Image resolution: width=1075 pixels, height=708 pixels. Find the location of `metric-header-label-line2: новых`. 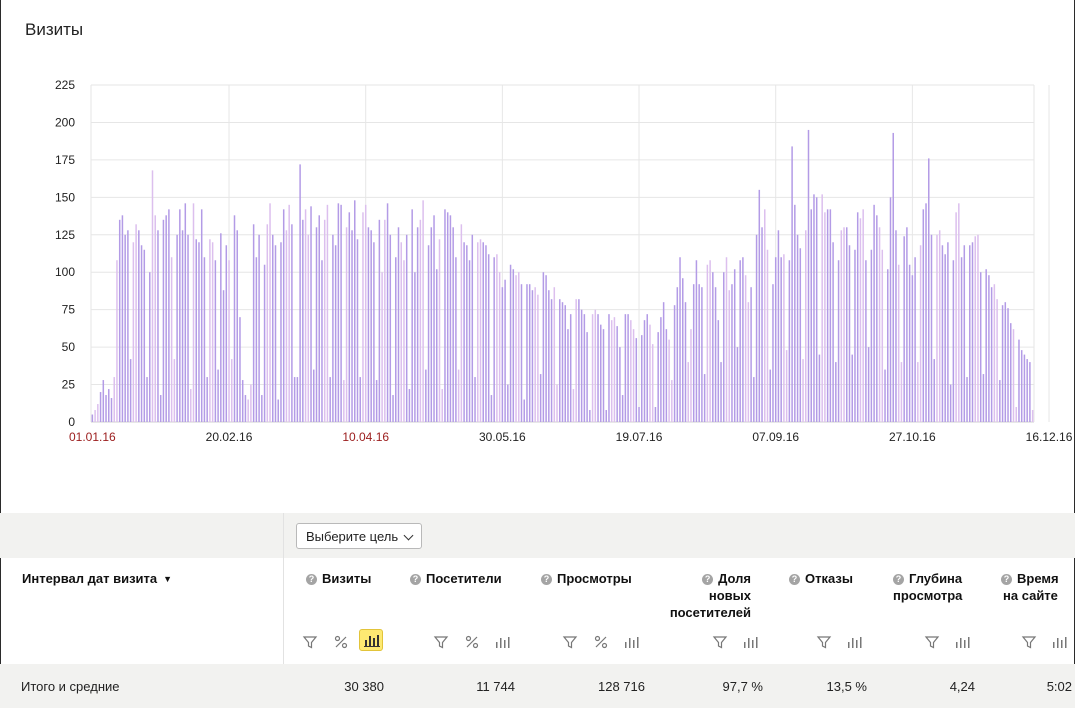

metric-header-label-line2: новых is located at coordinates (729, 595).